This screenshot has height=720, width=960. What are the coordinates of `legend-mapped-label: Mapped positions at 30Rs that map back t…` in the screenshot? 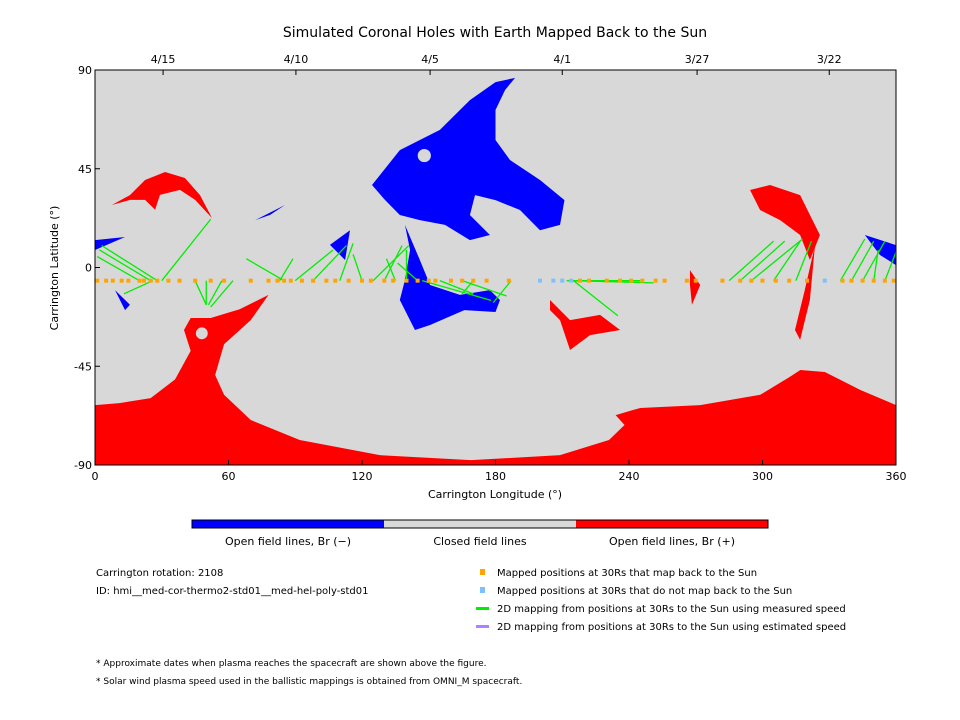 It's located at (627, 573).